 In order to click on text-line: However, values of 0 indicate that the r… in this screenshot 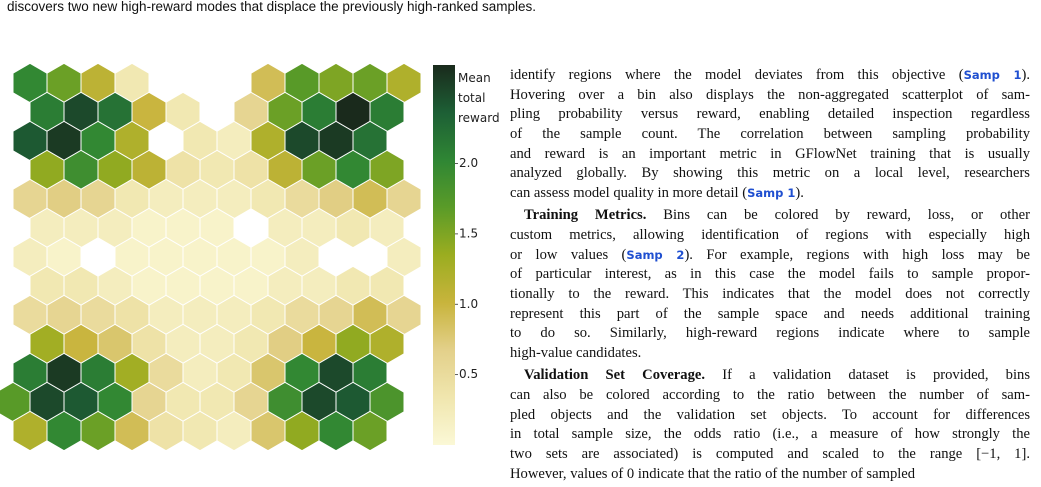, I will do `click(770, 475)`.